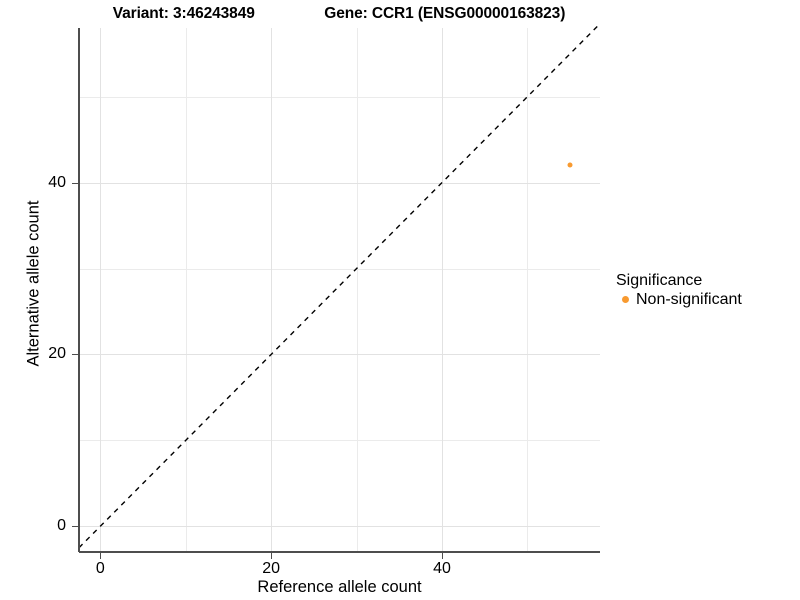 The image size is (800, 600). I want to click on y-axis-line, so click(79, 290).